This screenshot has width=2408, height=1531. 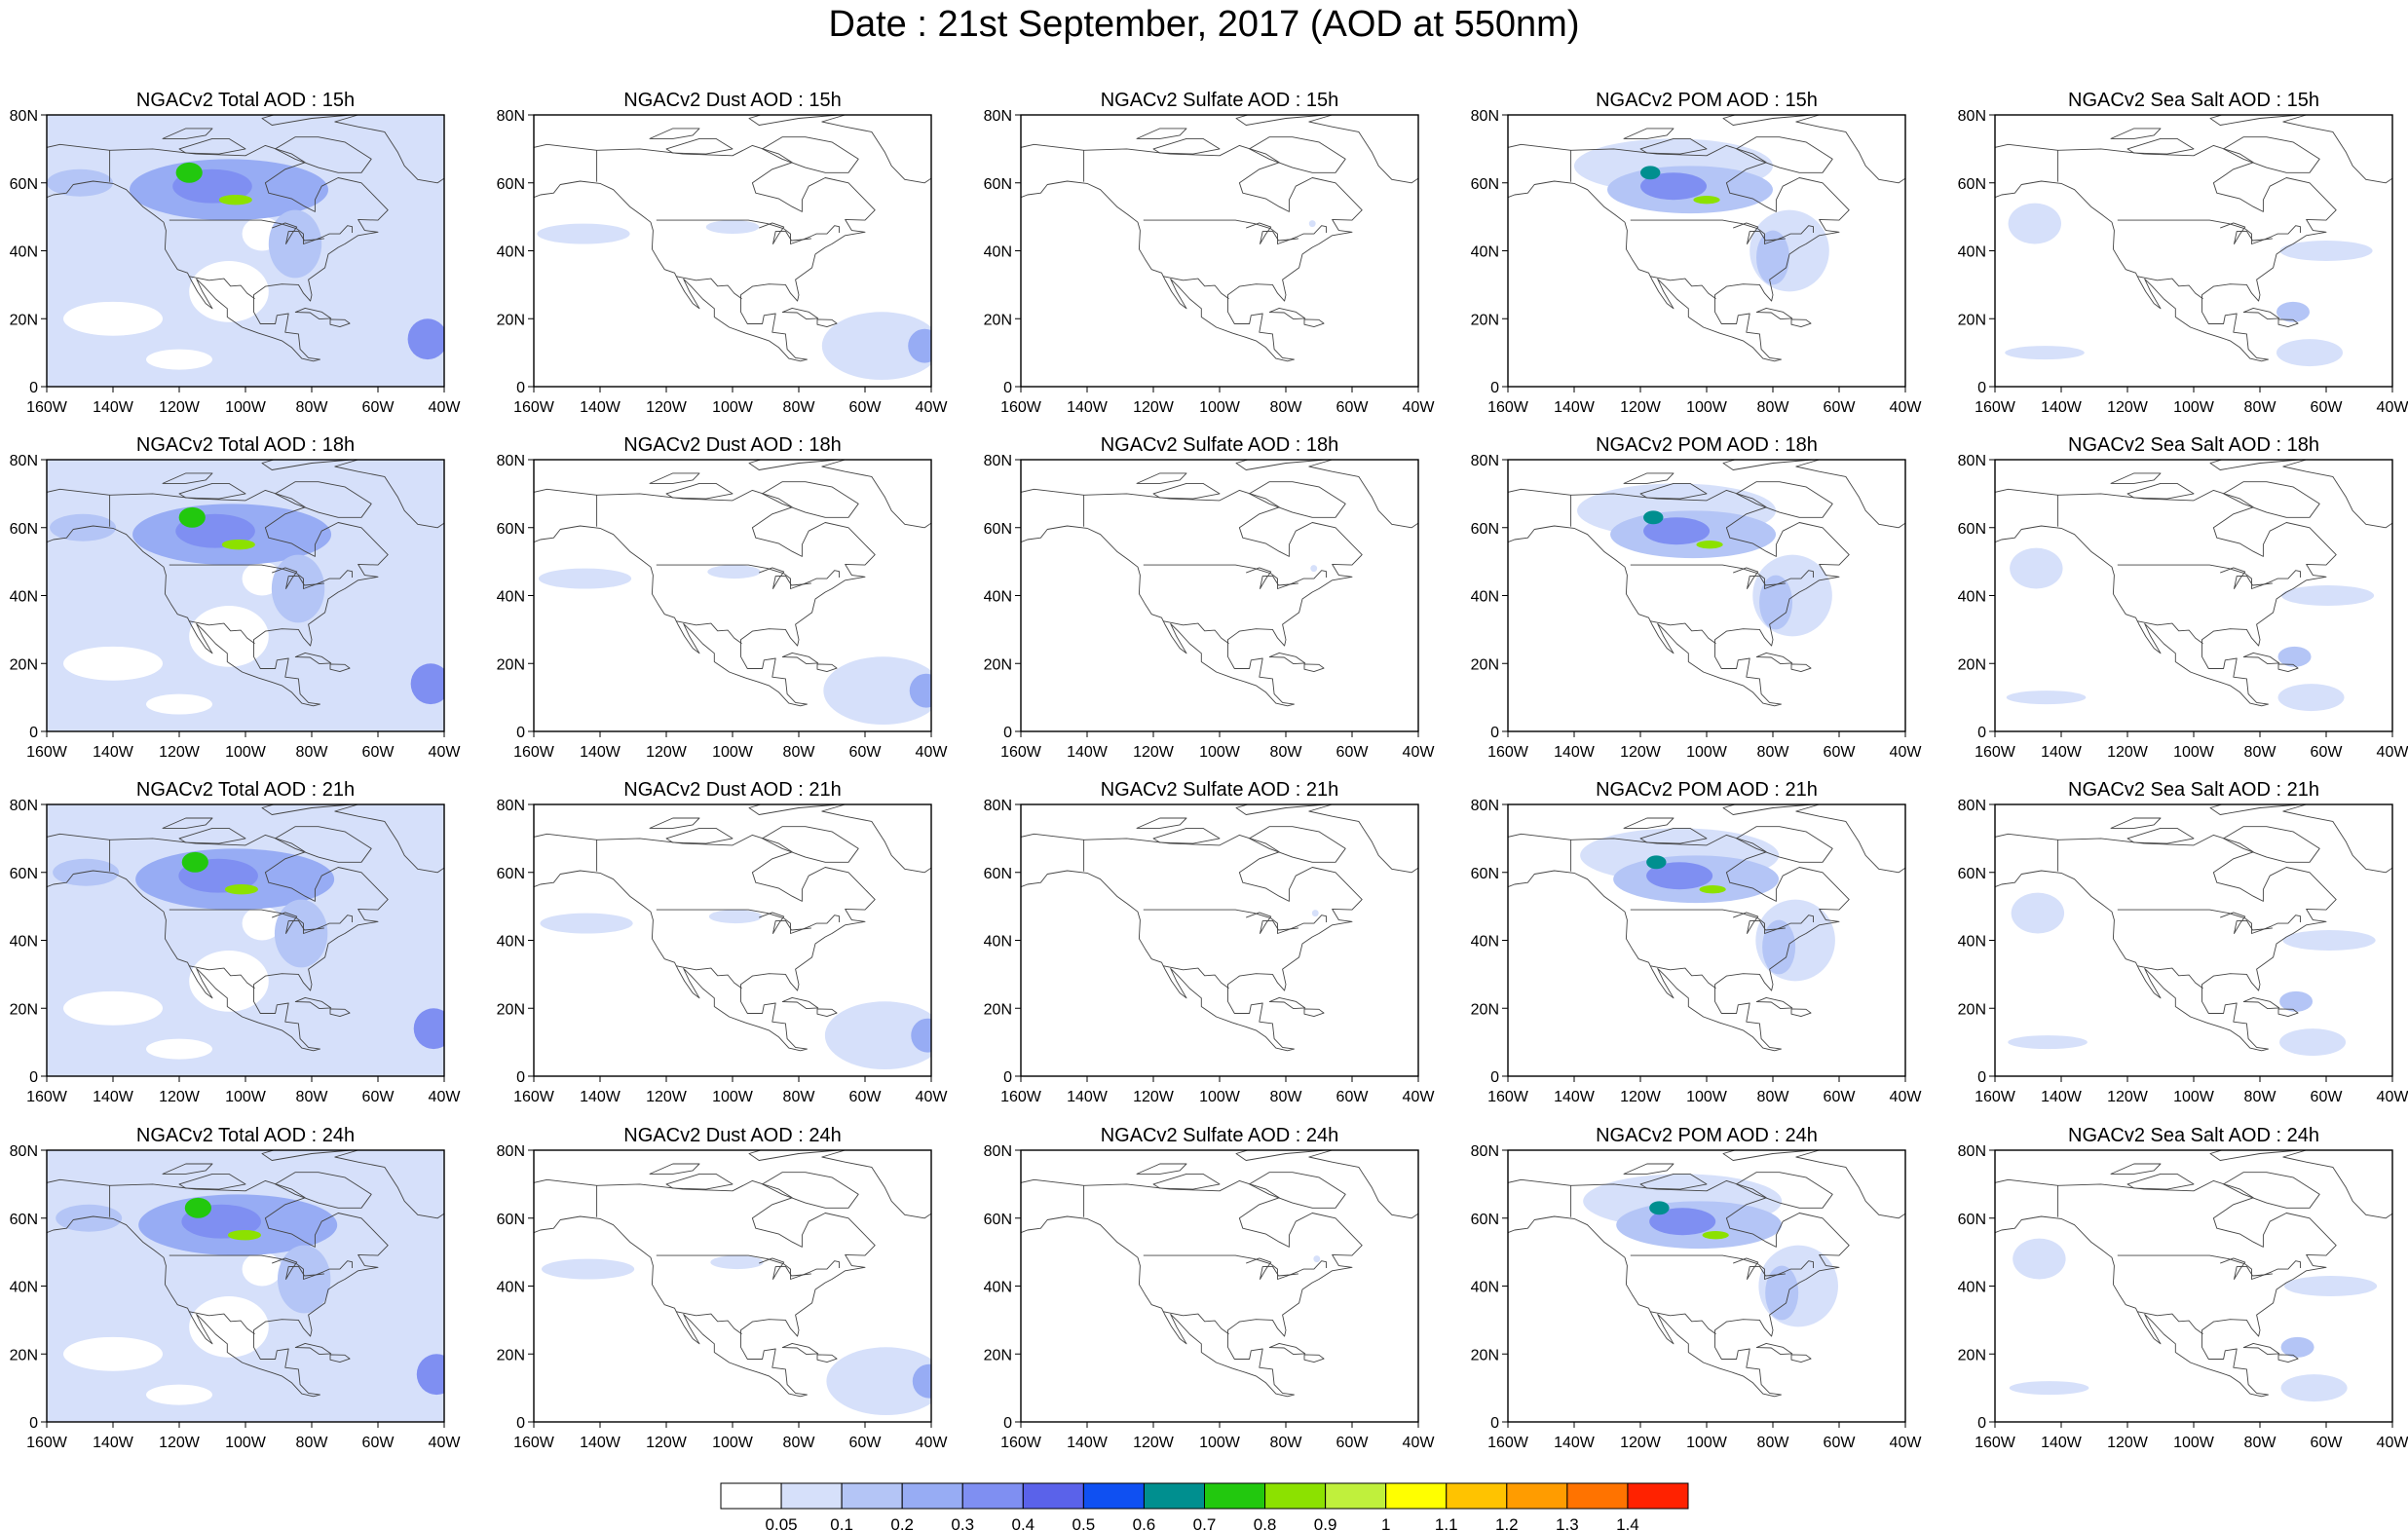 I want to click on x-tick-label: 80W, so click(x=799, y=1097).